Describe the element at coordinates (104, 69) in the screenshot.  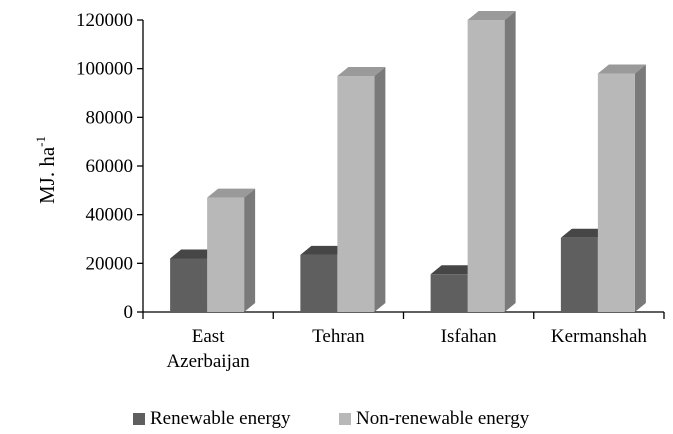
I see `y-tick-label: 100000` at that location.